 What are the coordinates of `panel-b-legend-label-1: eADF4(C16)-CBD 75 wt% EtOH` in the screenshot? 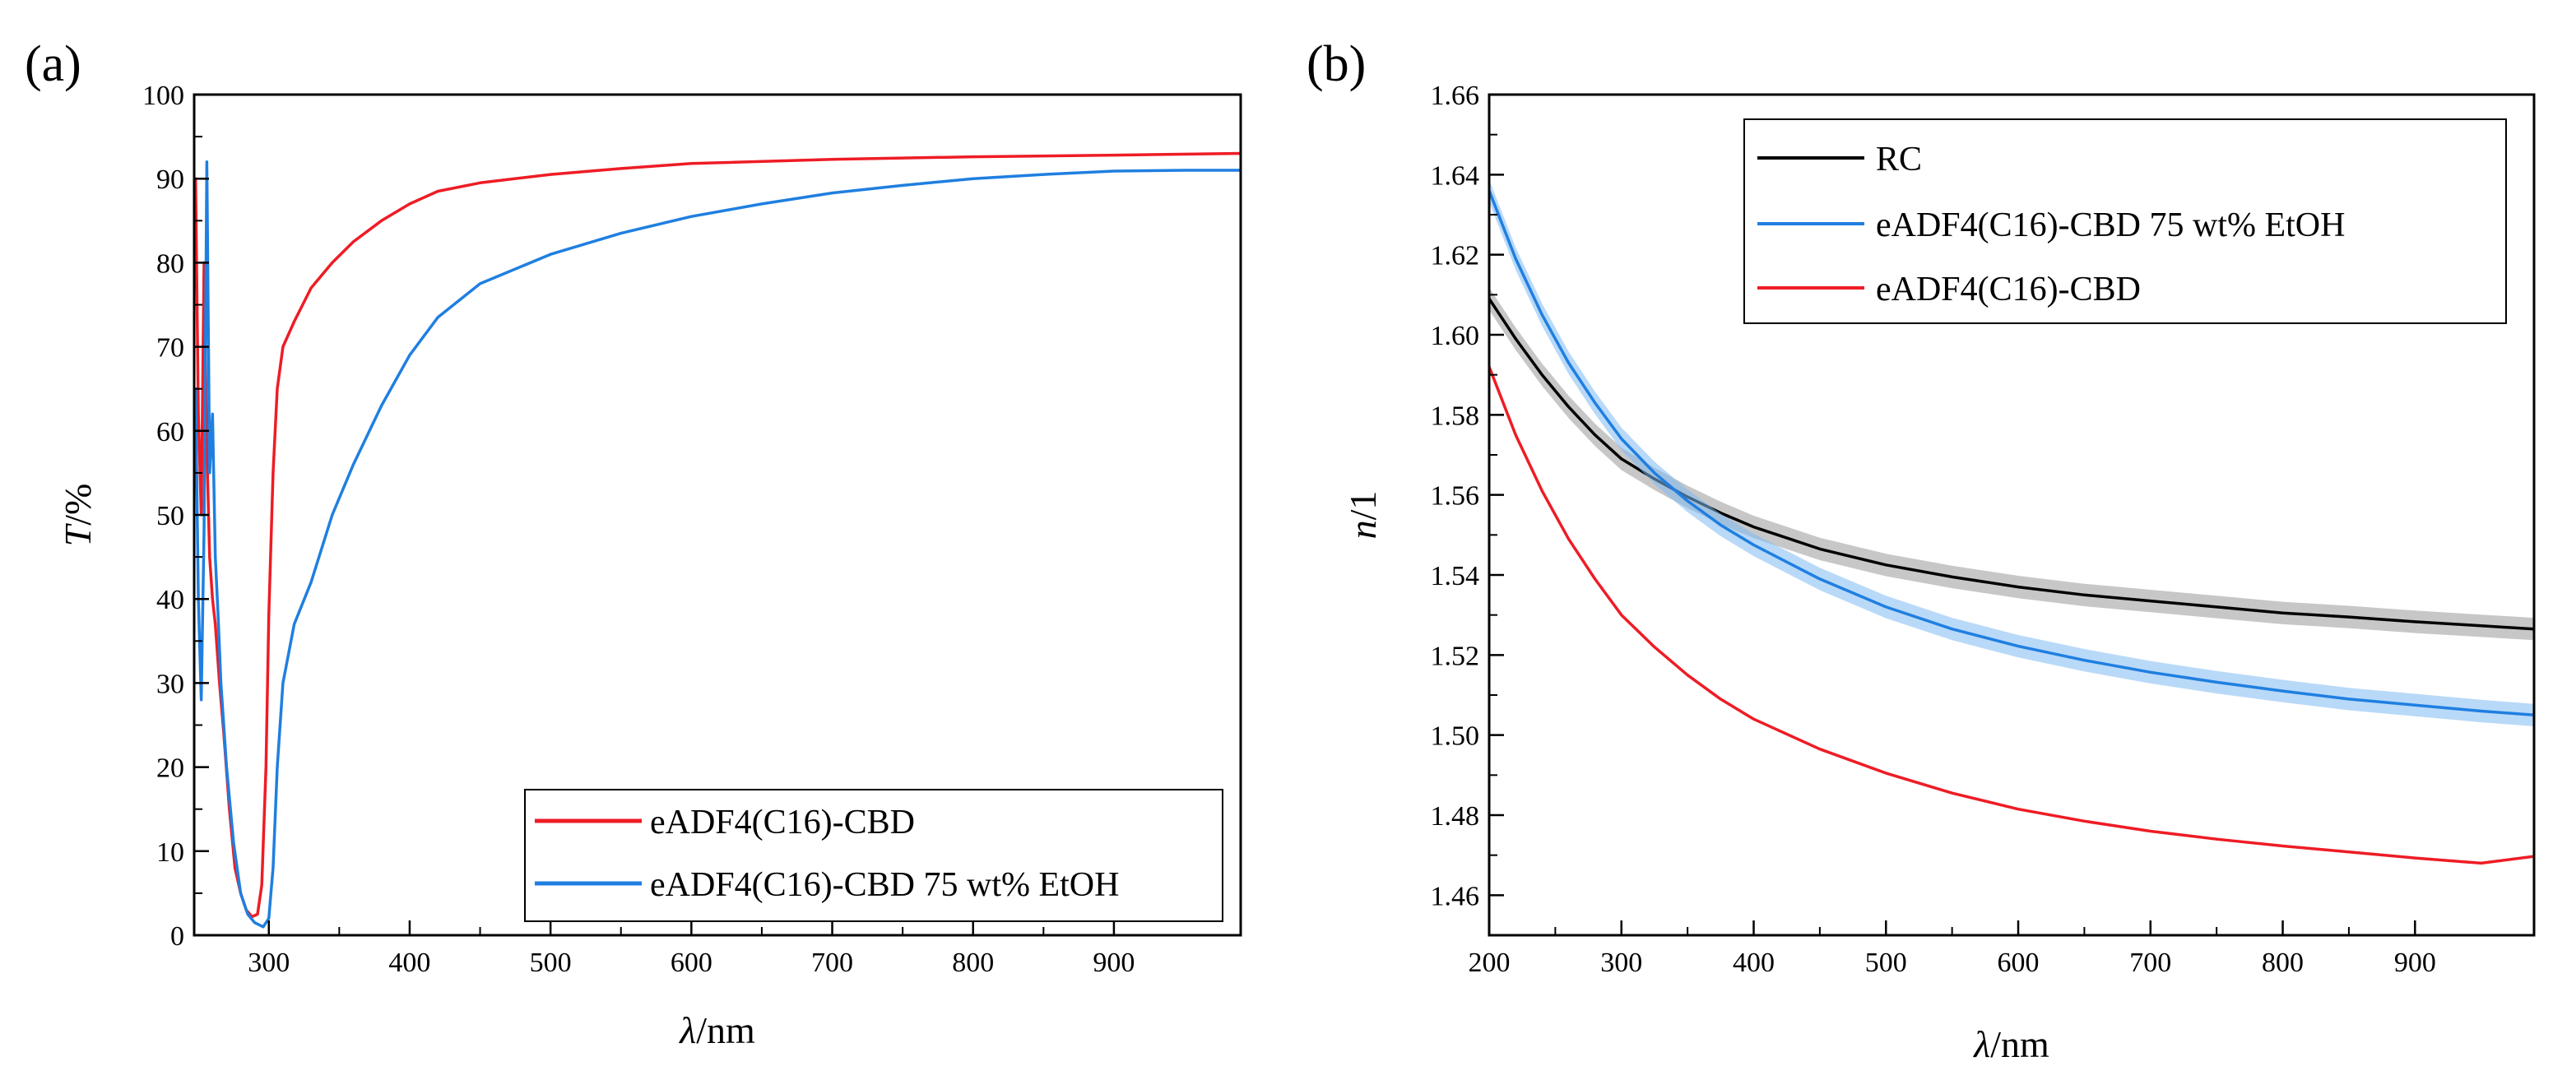 It's located at (2110, 225).